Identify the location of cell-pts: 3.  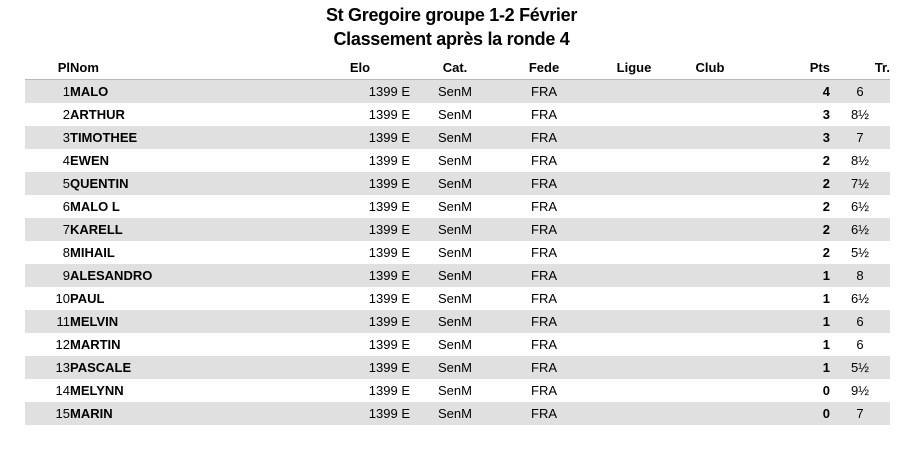
(785, 137).